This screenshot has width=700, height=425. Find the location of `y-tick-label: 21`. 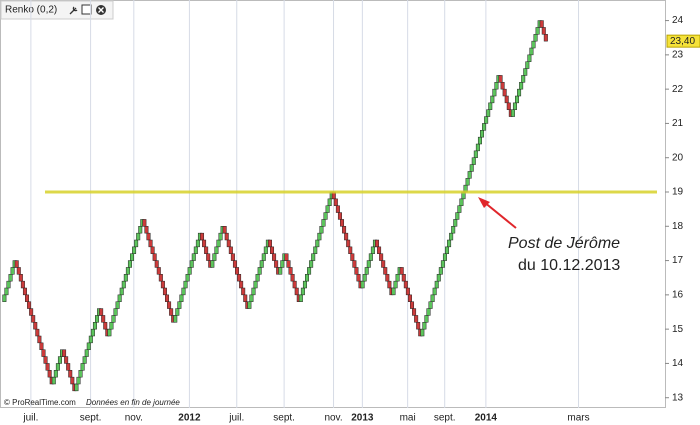

y-tick-label: 21 is located at coordinates (678, 123).